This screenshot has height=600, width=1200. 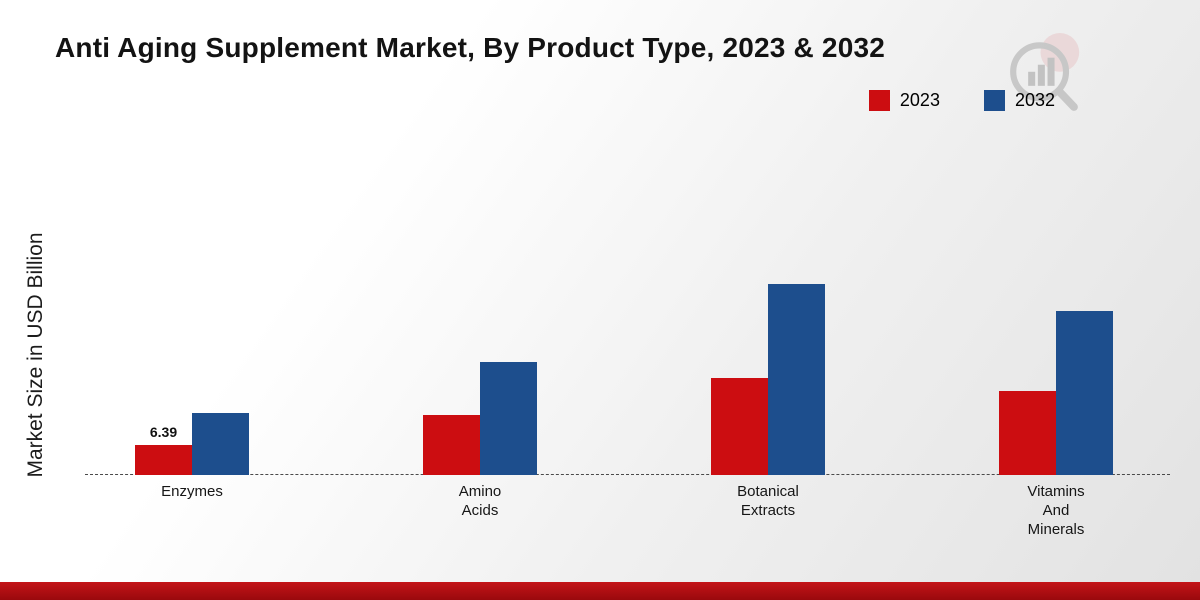 I want to click on bar-group-1: 6.39, so click(x=192, y=365).